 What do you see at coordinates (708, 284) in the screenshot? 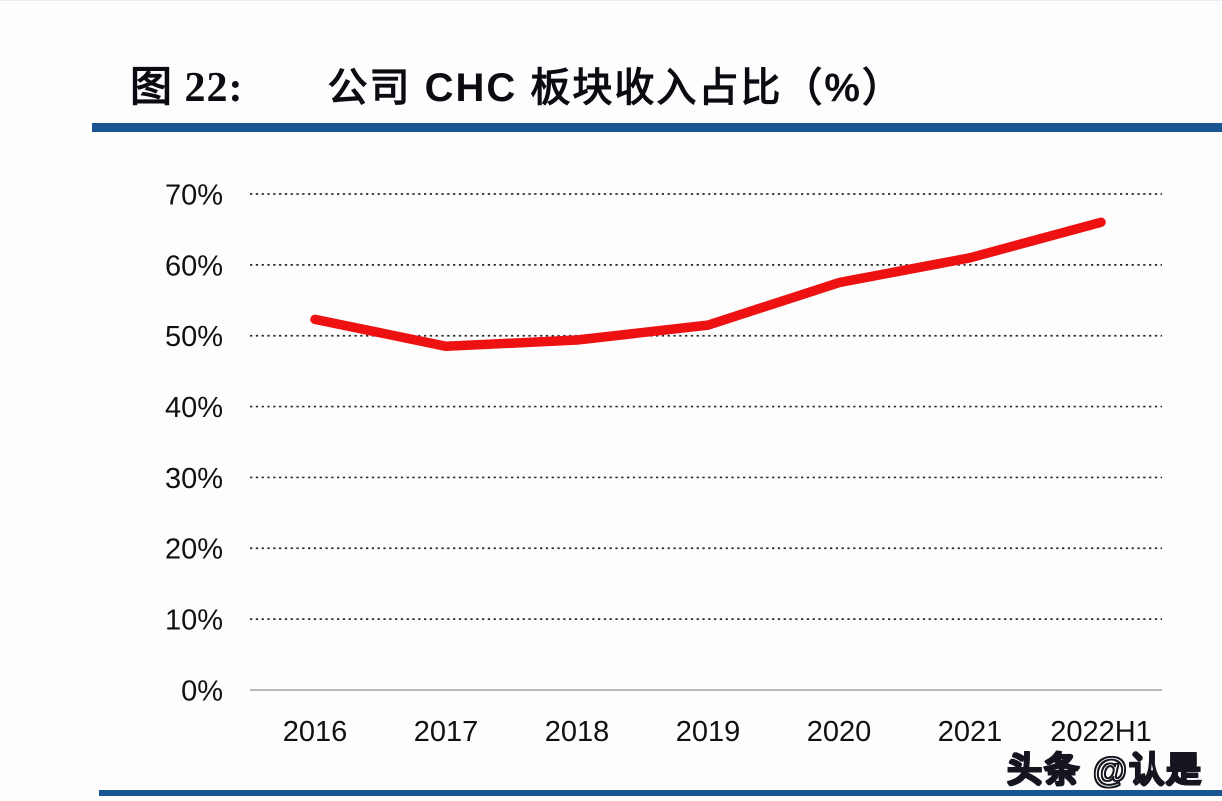
I see `revenue-share-line` at bounding box center [708, 284].